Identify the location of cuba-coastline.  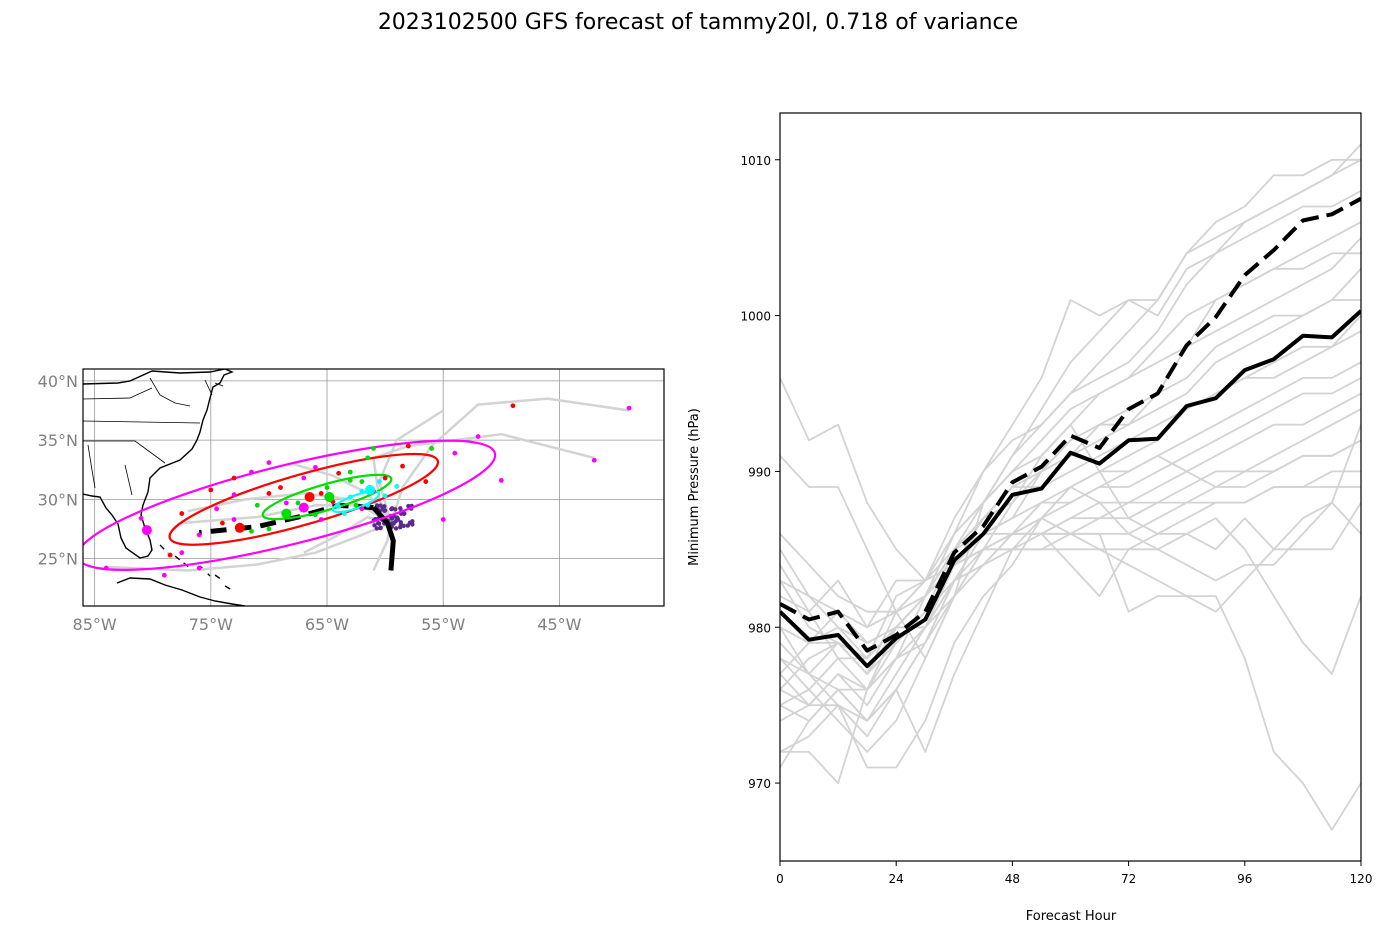
(181, 591).